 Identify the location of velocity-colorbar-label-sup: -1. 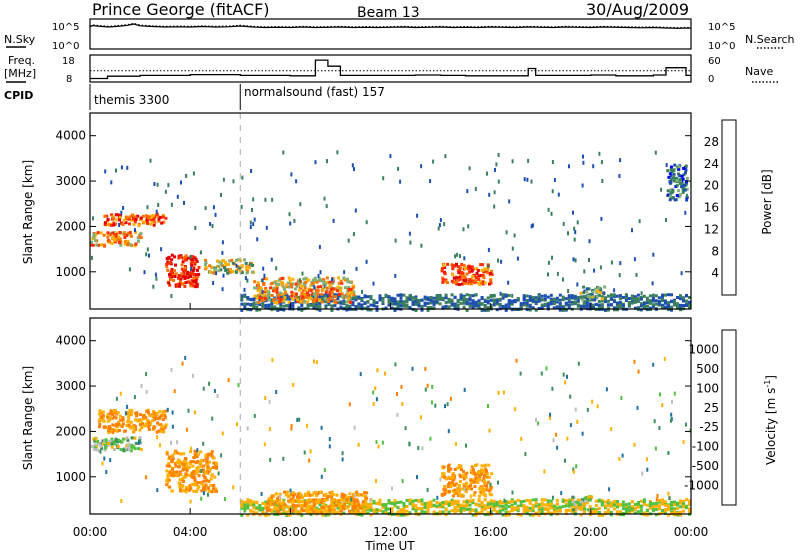
(767, 384).